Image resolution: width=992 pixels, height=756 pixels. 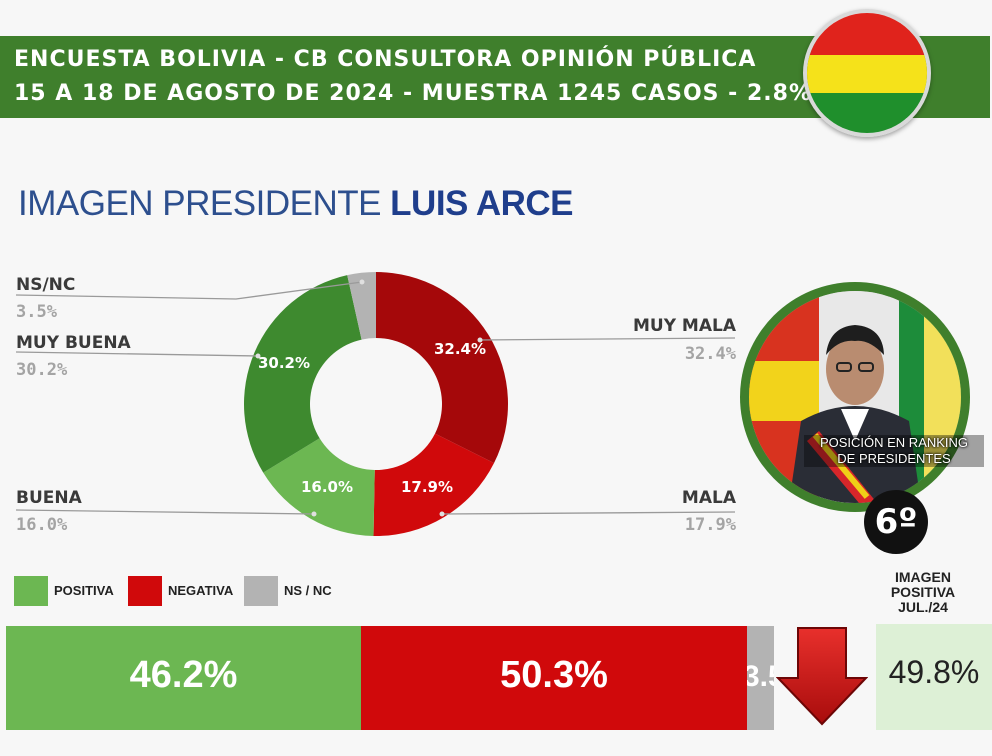 What do you see at coordinates (710, 354) in the screenshot?
I see `value-muy-mala: 32.4%` at bounding box center [710, 354].